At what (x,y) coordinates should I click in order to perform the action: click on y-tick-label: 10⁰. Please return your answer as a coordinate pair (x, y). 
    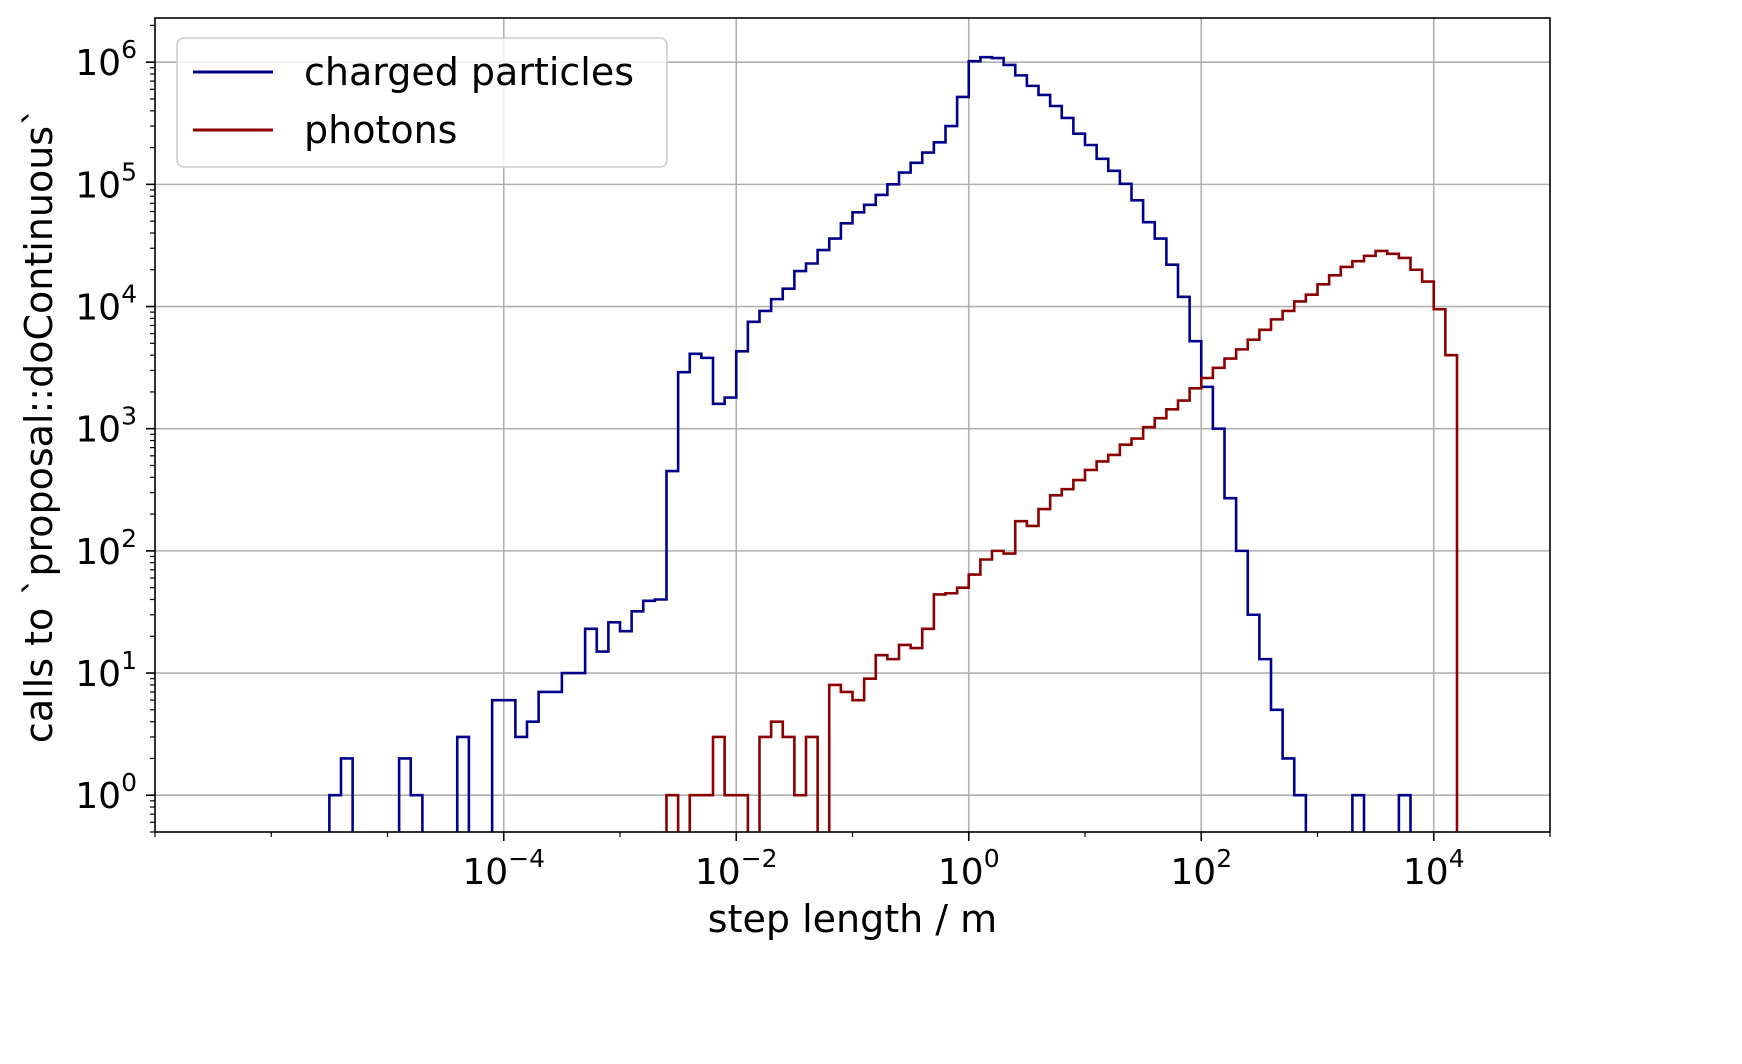
    Looking at the image, I should click on (106, 792).